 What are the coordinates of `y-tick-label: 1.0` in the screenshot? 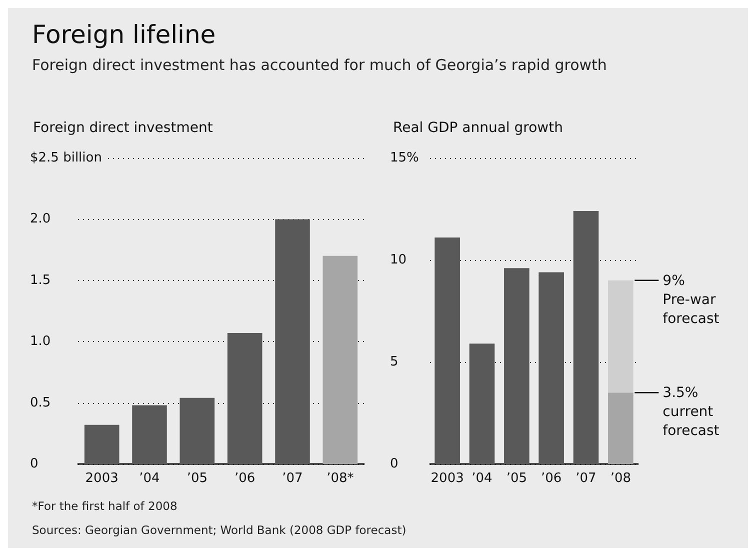 It's located at (40, 342).